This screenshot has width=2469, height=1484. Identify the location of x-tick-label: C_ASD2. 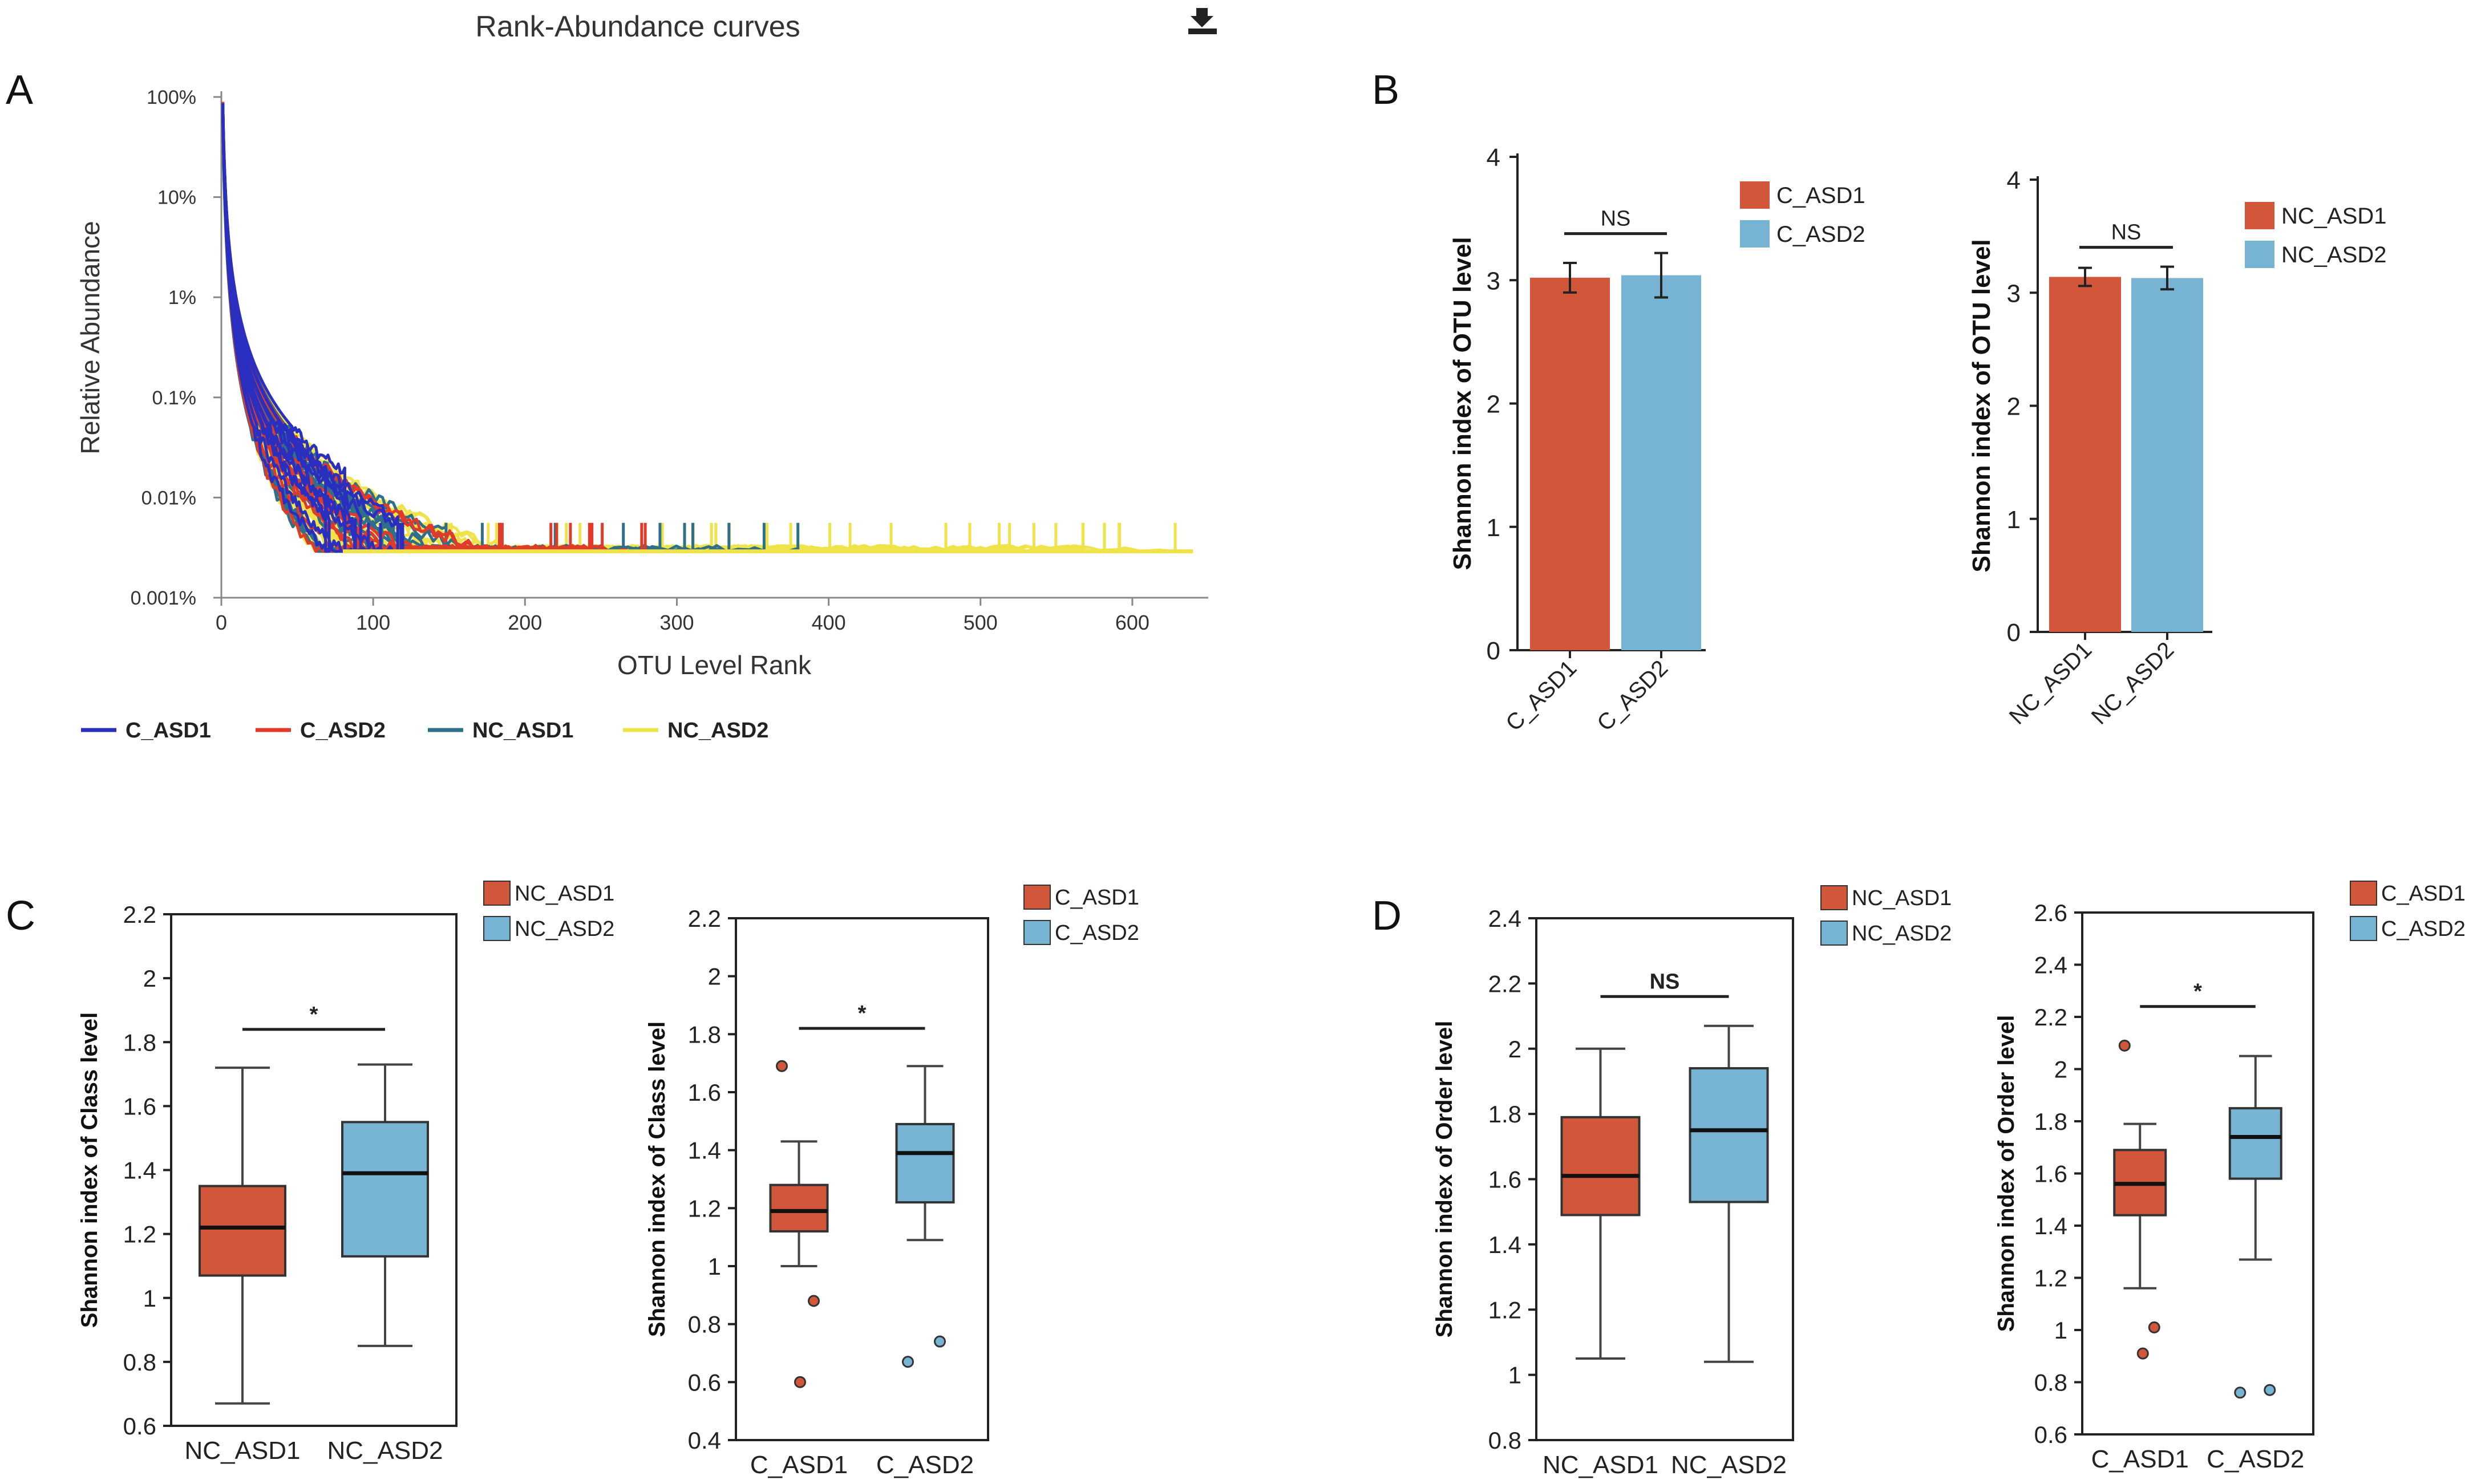
(2255, 1459).